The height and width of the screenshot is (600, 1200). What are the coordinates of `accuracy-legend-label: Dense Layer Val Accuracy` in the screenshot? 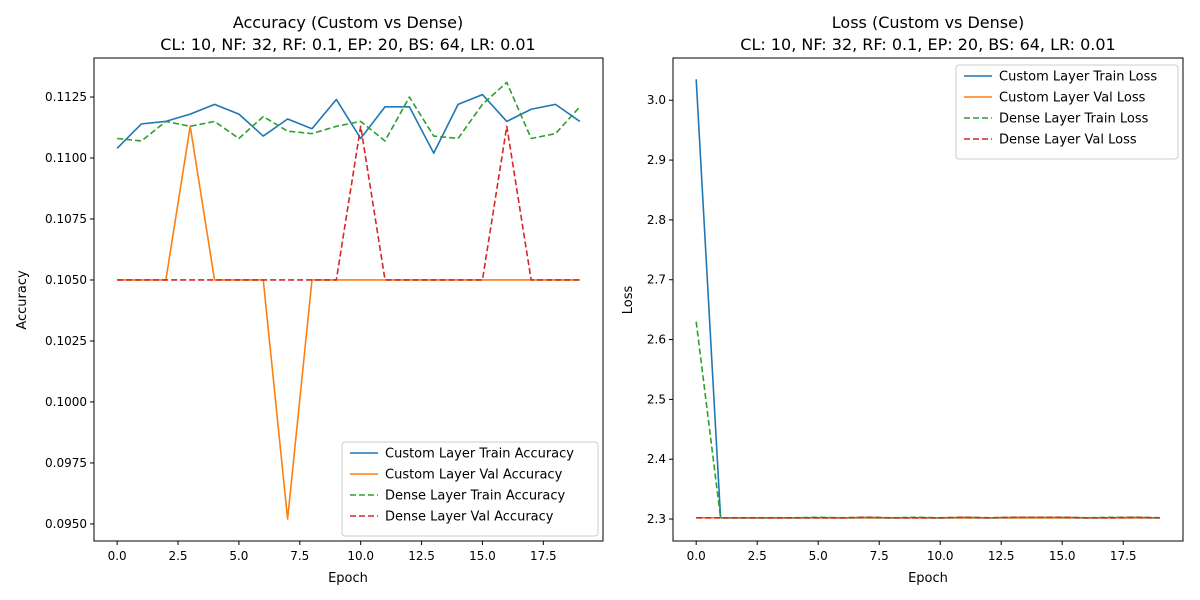 It's located at (469, 517).